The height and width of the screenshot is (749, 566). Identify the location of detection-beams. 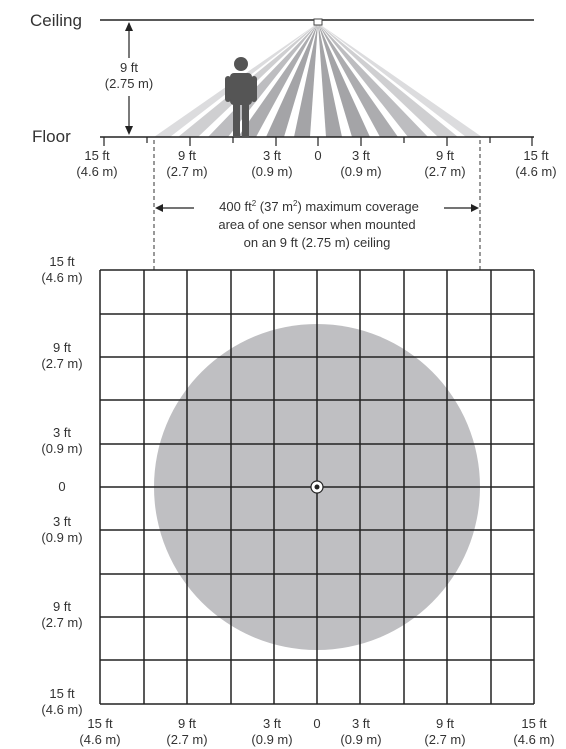
(318, 80).